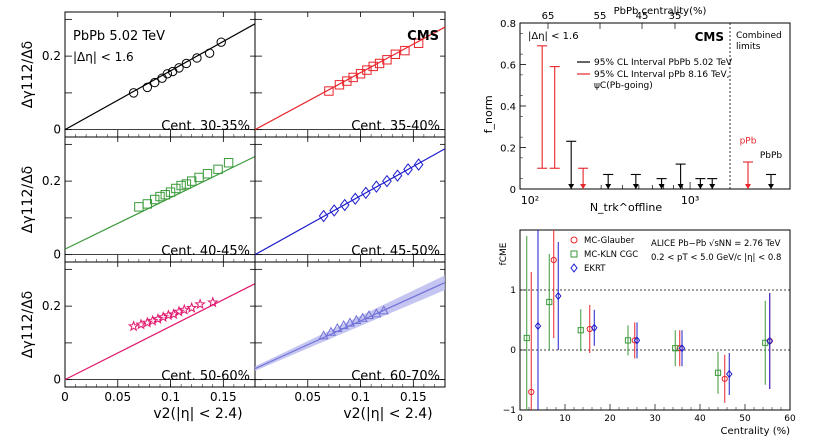 The width and height of the screenshot is (830, 445). What do you see at coordinates (508, 107) in the screenshot?
I see `y-tick-label: 0.4` at bounding box center [508, 107].